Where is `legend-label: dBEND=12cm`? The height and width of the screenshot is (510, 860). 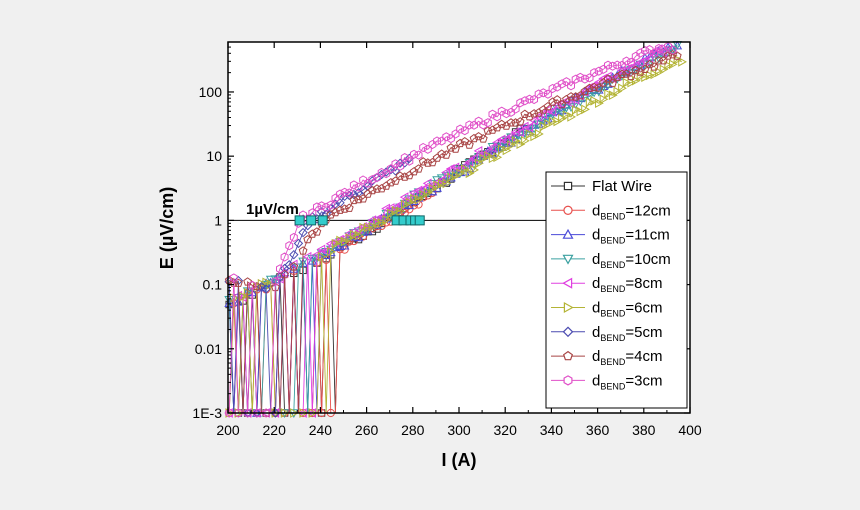
legend-label: dBEND=12cm is located at coordinates (631, 211).